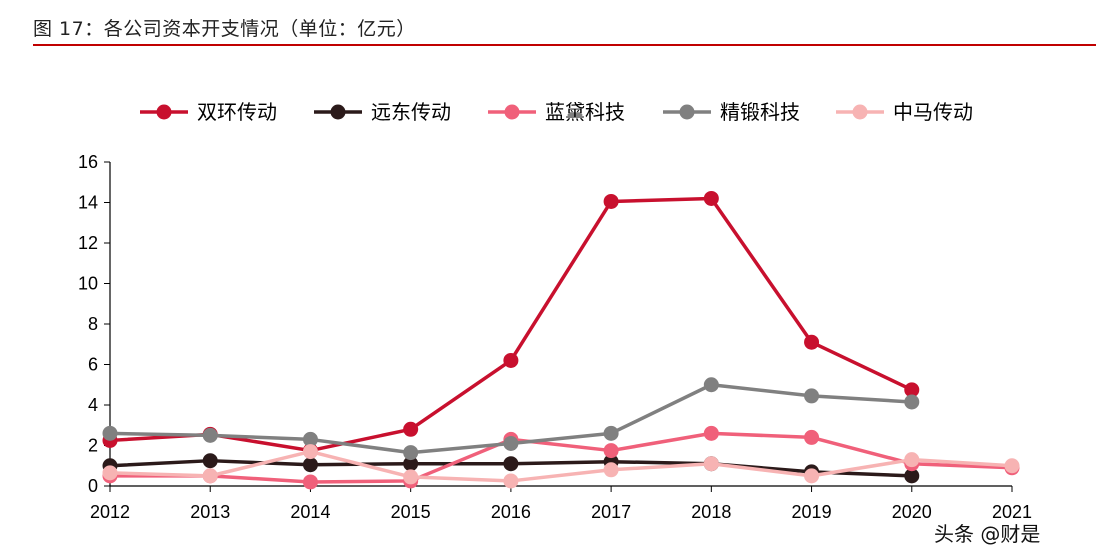 The width and height of the screenshot is (1096, 560). What do you see at coordinates (411, 512) in the screenshot?
I see `x-tick-label: 2015` at bounding box center [411, 512].